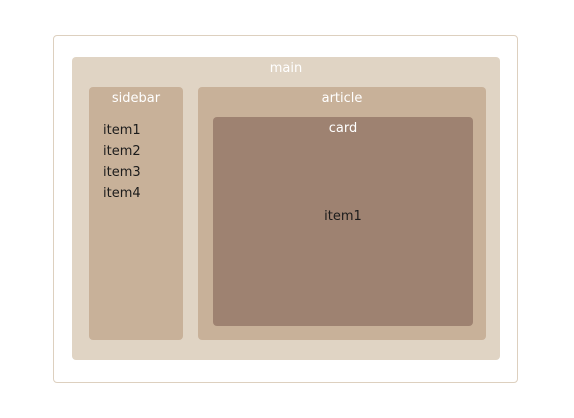 The height and width of the screenshot is (418, 574). Describe the element at coordinates (286, 68) in the screenshot. I see `main-label: main` at that location.